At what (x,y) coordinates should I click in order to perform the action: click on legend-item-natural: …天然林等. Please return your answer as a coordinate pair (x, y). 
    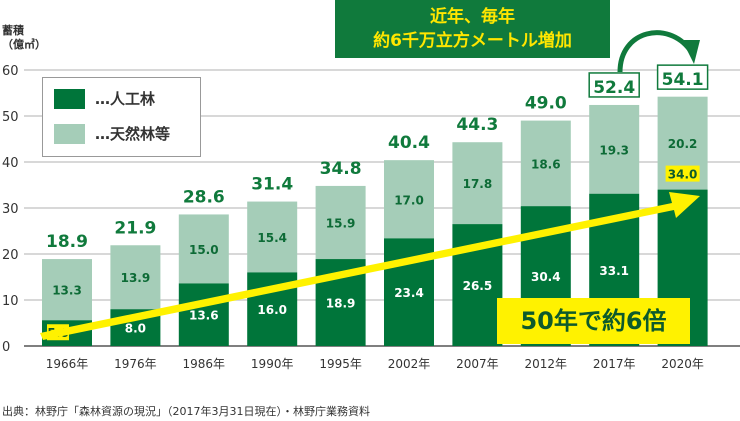
    Looking at the image, I should click on (112, 133).